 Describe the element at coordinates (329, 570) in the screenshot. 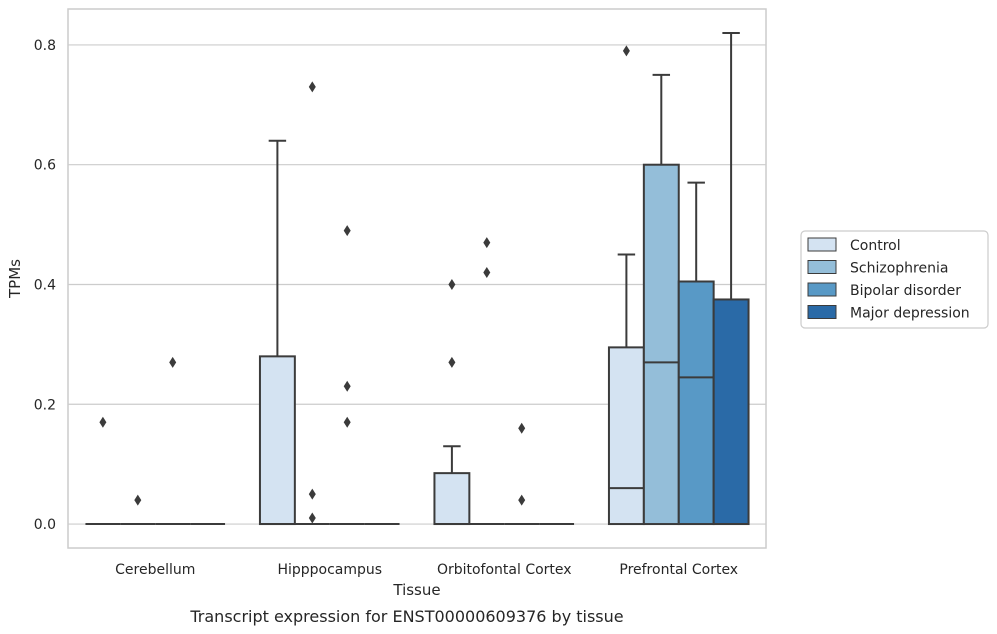

I see `x-tick-label: Hipppocampus` at that location.